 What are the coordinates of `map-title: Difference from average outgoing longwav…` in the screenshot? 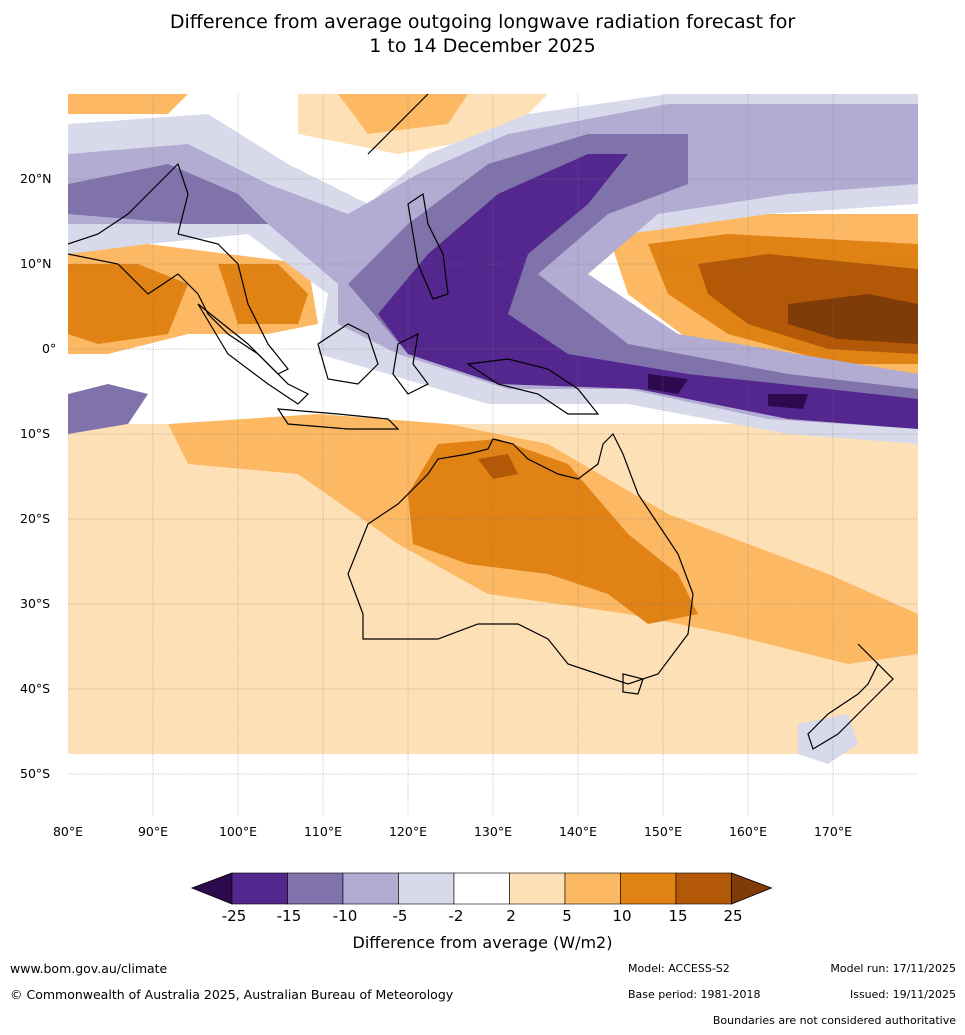 It's located at (482, 34).